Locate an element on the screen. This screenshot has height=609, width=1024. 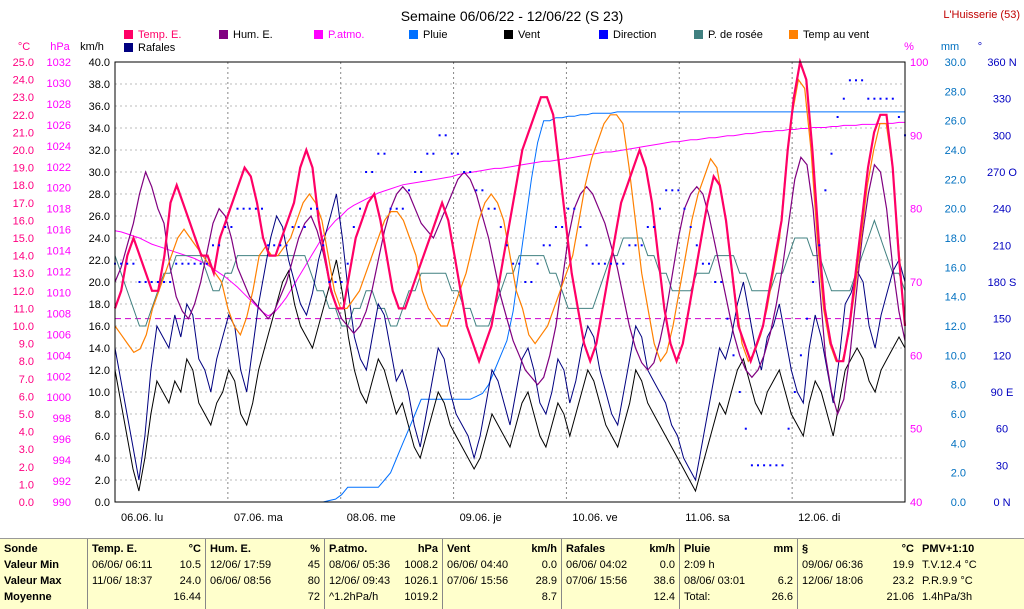
tick-label: 14.0 is located at coordinates (99, 349).